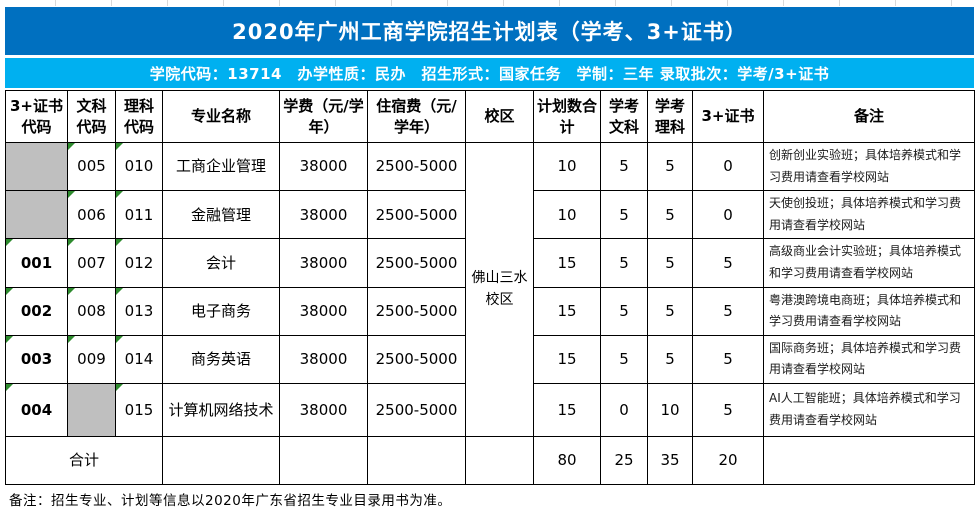 The height and width of the screenshot is (520, 979). I want to click on cell-major: 工商企业管理, so click(221, 166).